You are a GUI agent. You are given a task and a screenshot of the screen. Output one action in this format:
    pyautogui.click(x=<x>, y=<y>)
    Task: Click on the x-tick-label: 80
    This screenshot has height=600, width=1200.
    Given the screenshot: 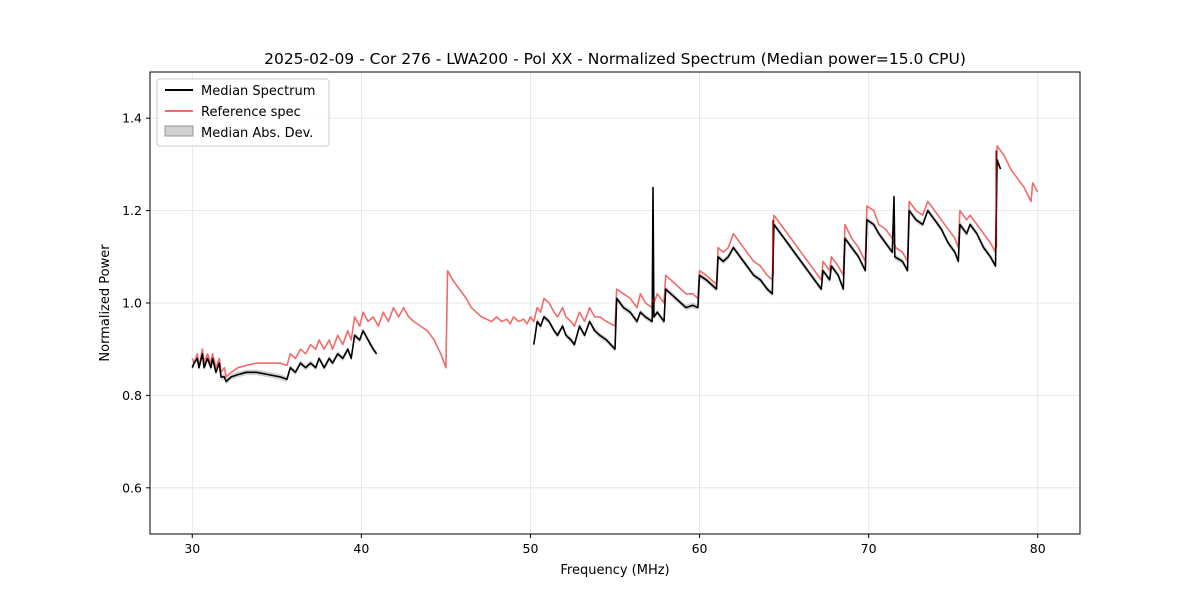 What is the action you would take?
    pyautogui.click(x=1038, y=548)
    